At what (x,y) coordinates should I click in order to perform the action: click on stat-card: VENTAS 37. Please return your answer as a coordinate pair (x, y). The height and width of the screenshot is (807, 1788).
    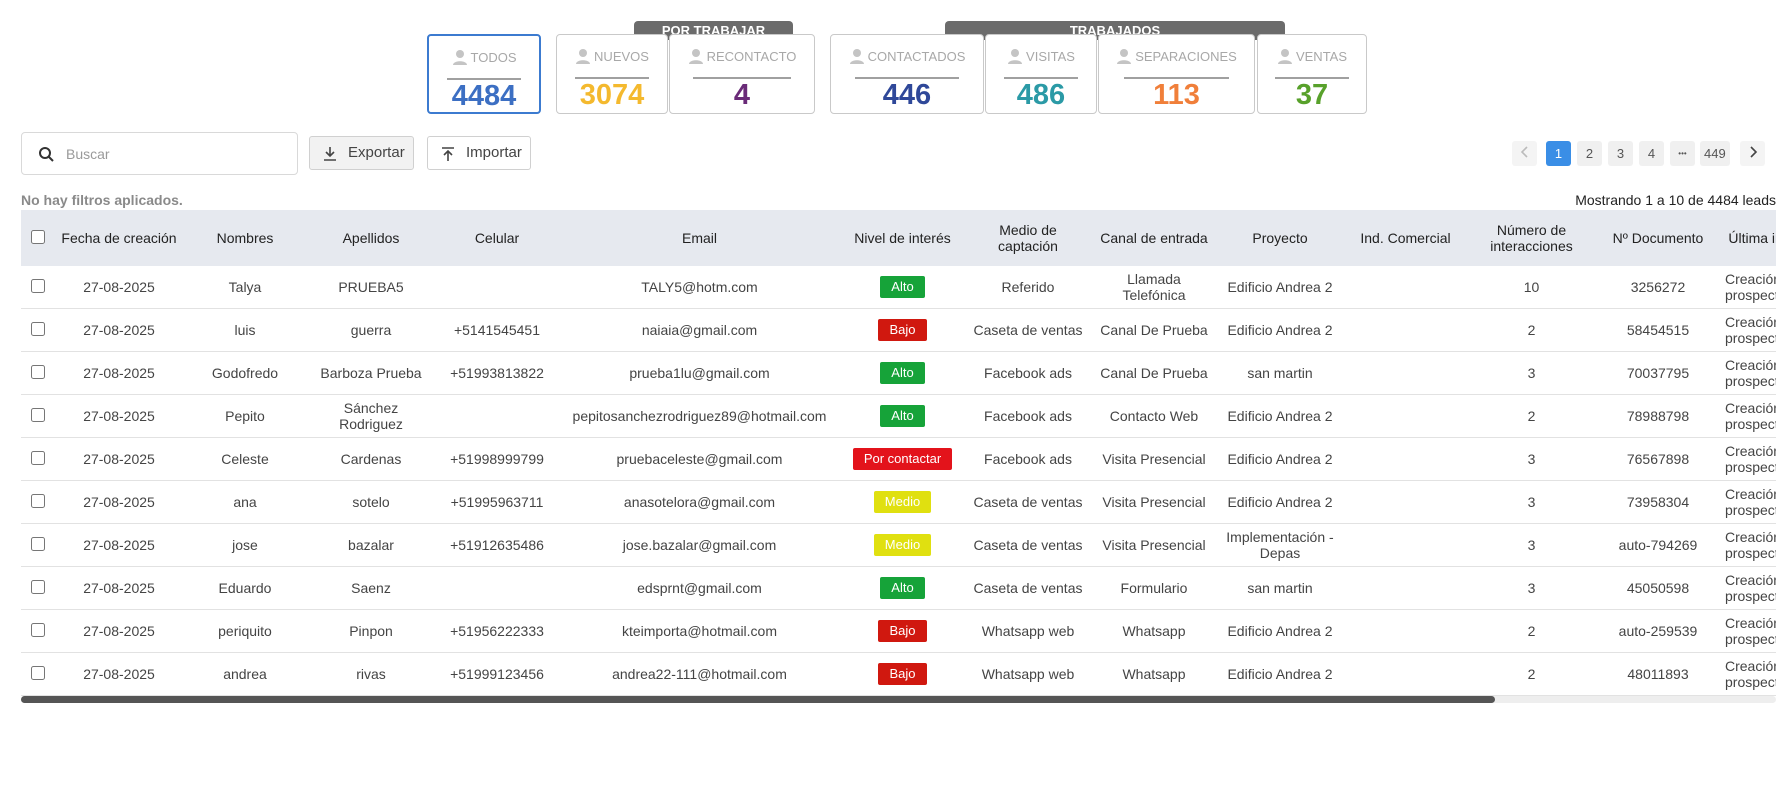
    Looking at the image, I should click on (1312, 74).